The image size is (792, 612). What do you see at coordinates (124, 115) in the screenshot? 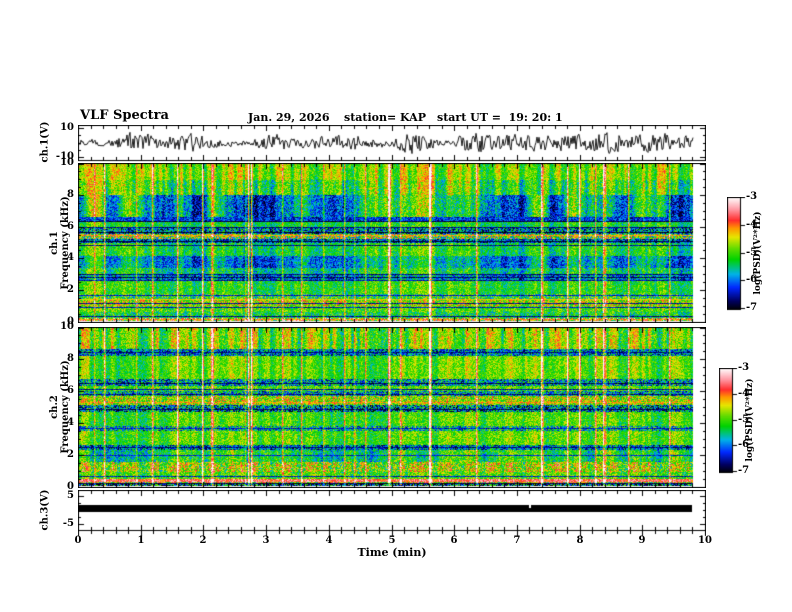
I see `page-title: VLF Spectra` at bounding box center [124, 115].